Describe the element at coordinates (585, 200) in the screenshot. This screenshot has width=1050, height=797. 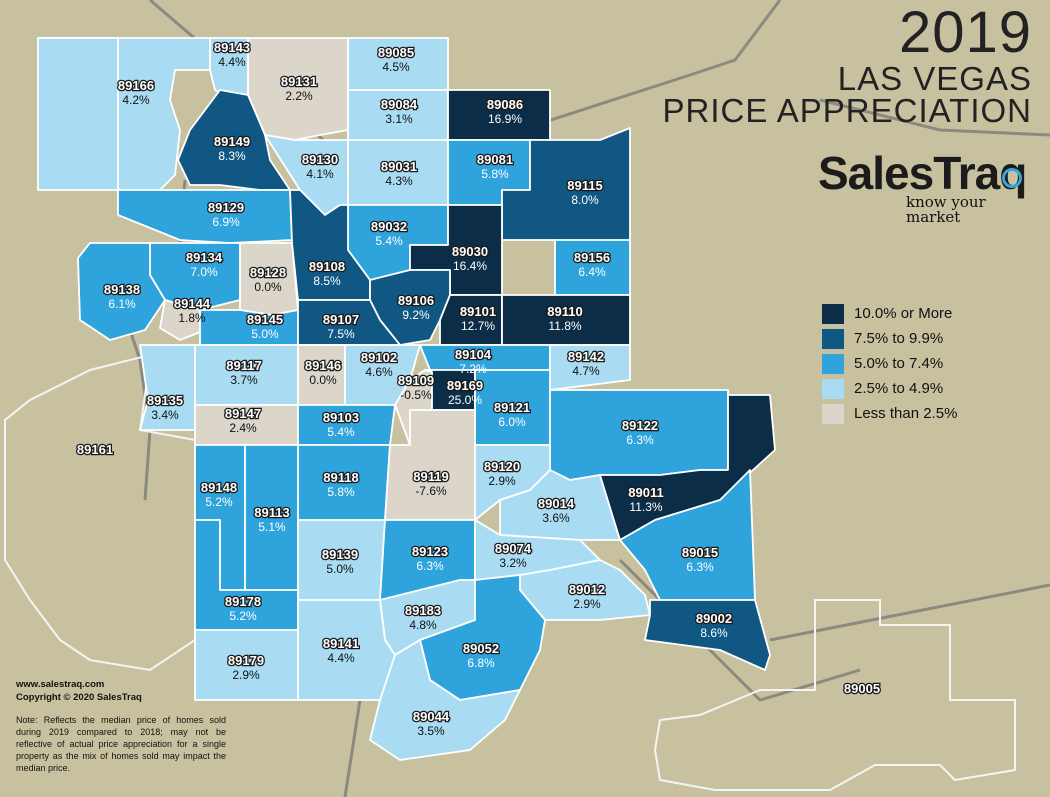
I see `appreciation-percent-text: 8.0%` at that location.